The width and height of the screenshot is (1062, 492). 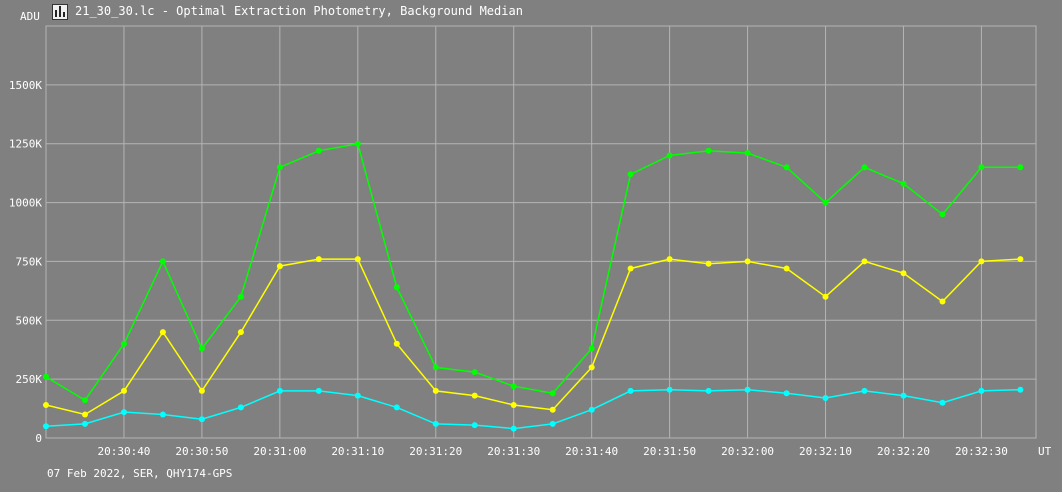 I want to click on x-tick-label: 20:31:50, so click(x=669, y=451).